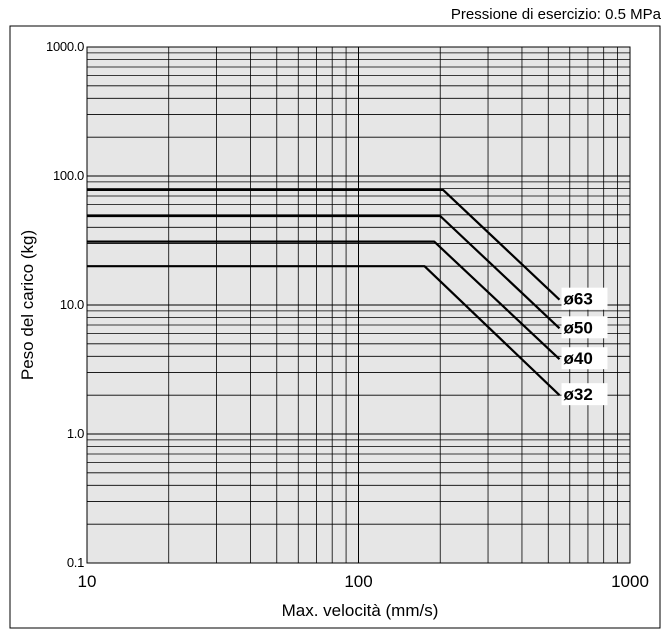  Describe the element at coordinates (630, 581) in the screenshot. I see `x-tick-label: 1000` at that location.